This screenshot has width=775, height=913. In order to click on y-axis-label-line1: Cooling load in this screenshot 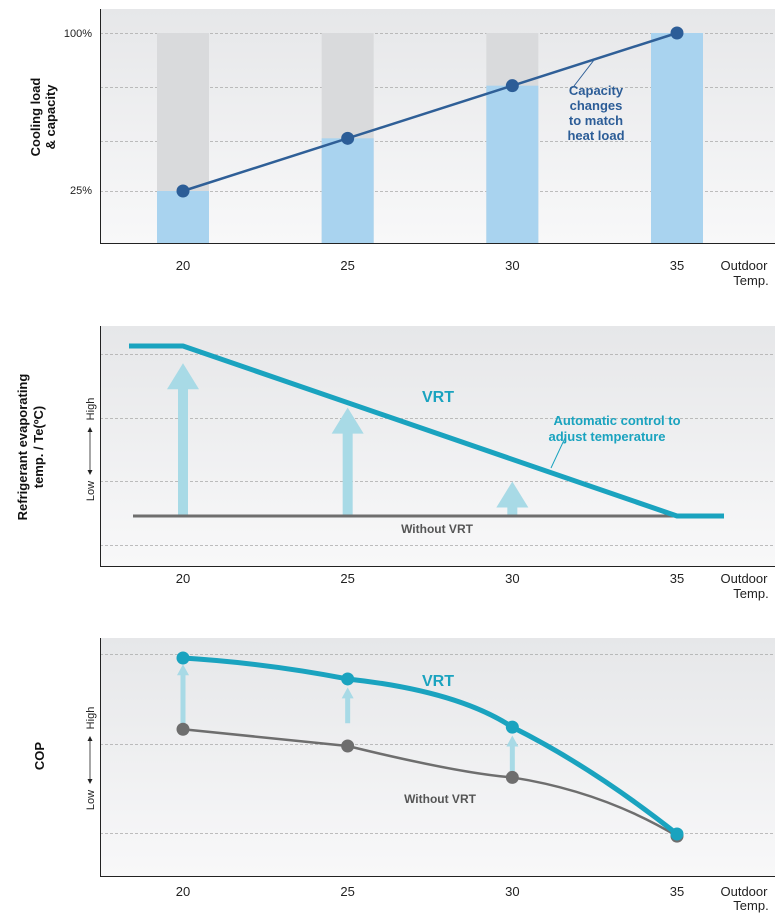, I will do `click(35, 117)`.